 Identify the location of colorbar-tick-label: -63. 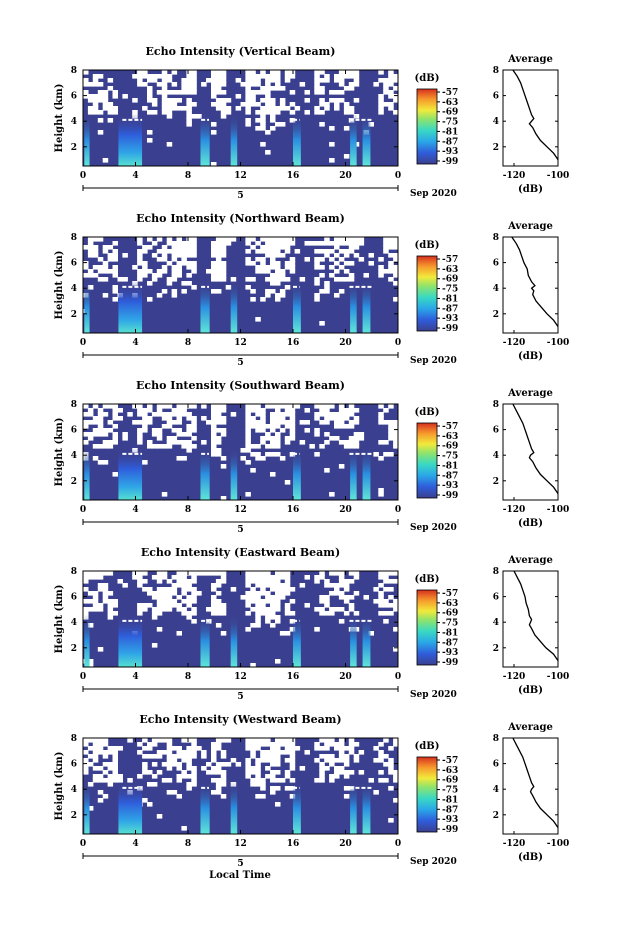
(450, 270).